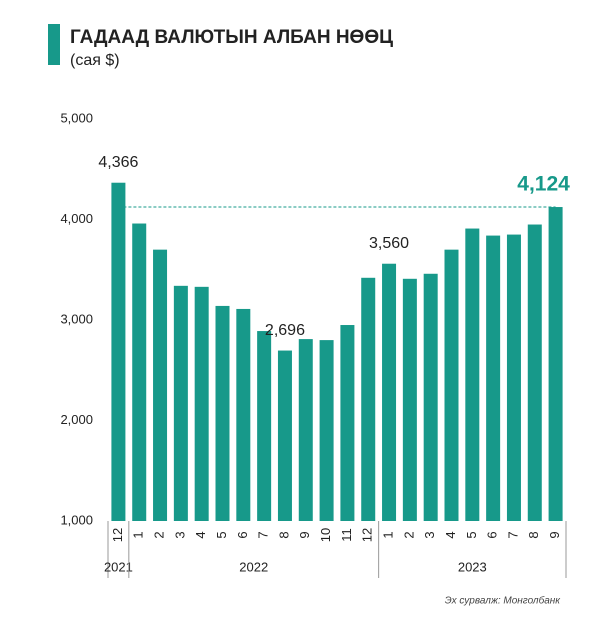  Describe the element at coordinates (325, 535) in the screenshot. I see `x-tick-label: 10` at that location.